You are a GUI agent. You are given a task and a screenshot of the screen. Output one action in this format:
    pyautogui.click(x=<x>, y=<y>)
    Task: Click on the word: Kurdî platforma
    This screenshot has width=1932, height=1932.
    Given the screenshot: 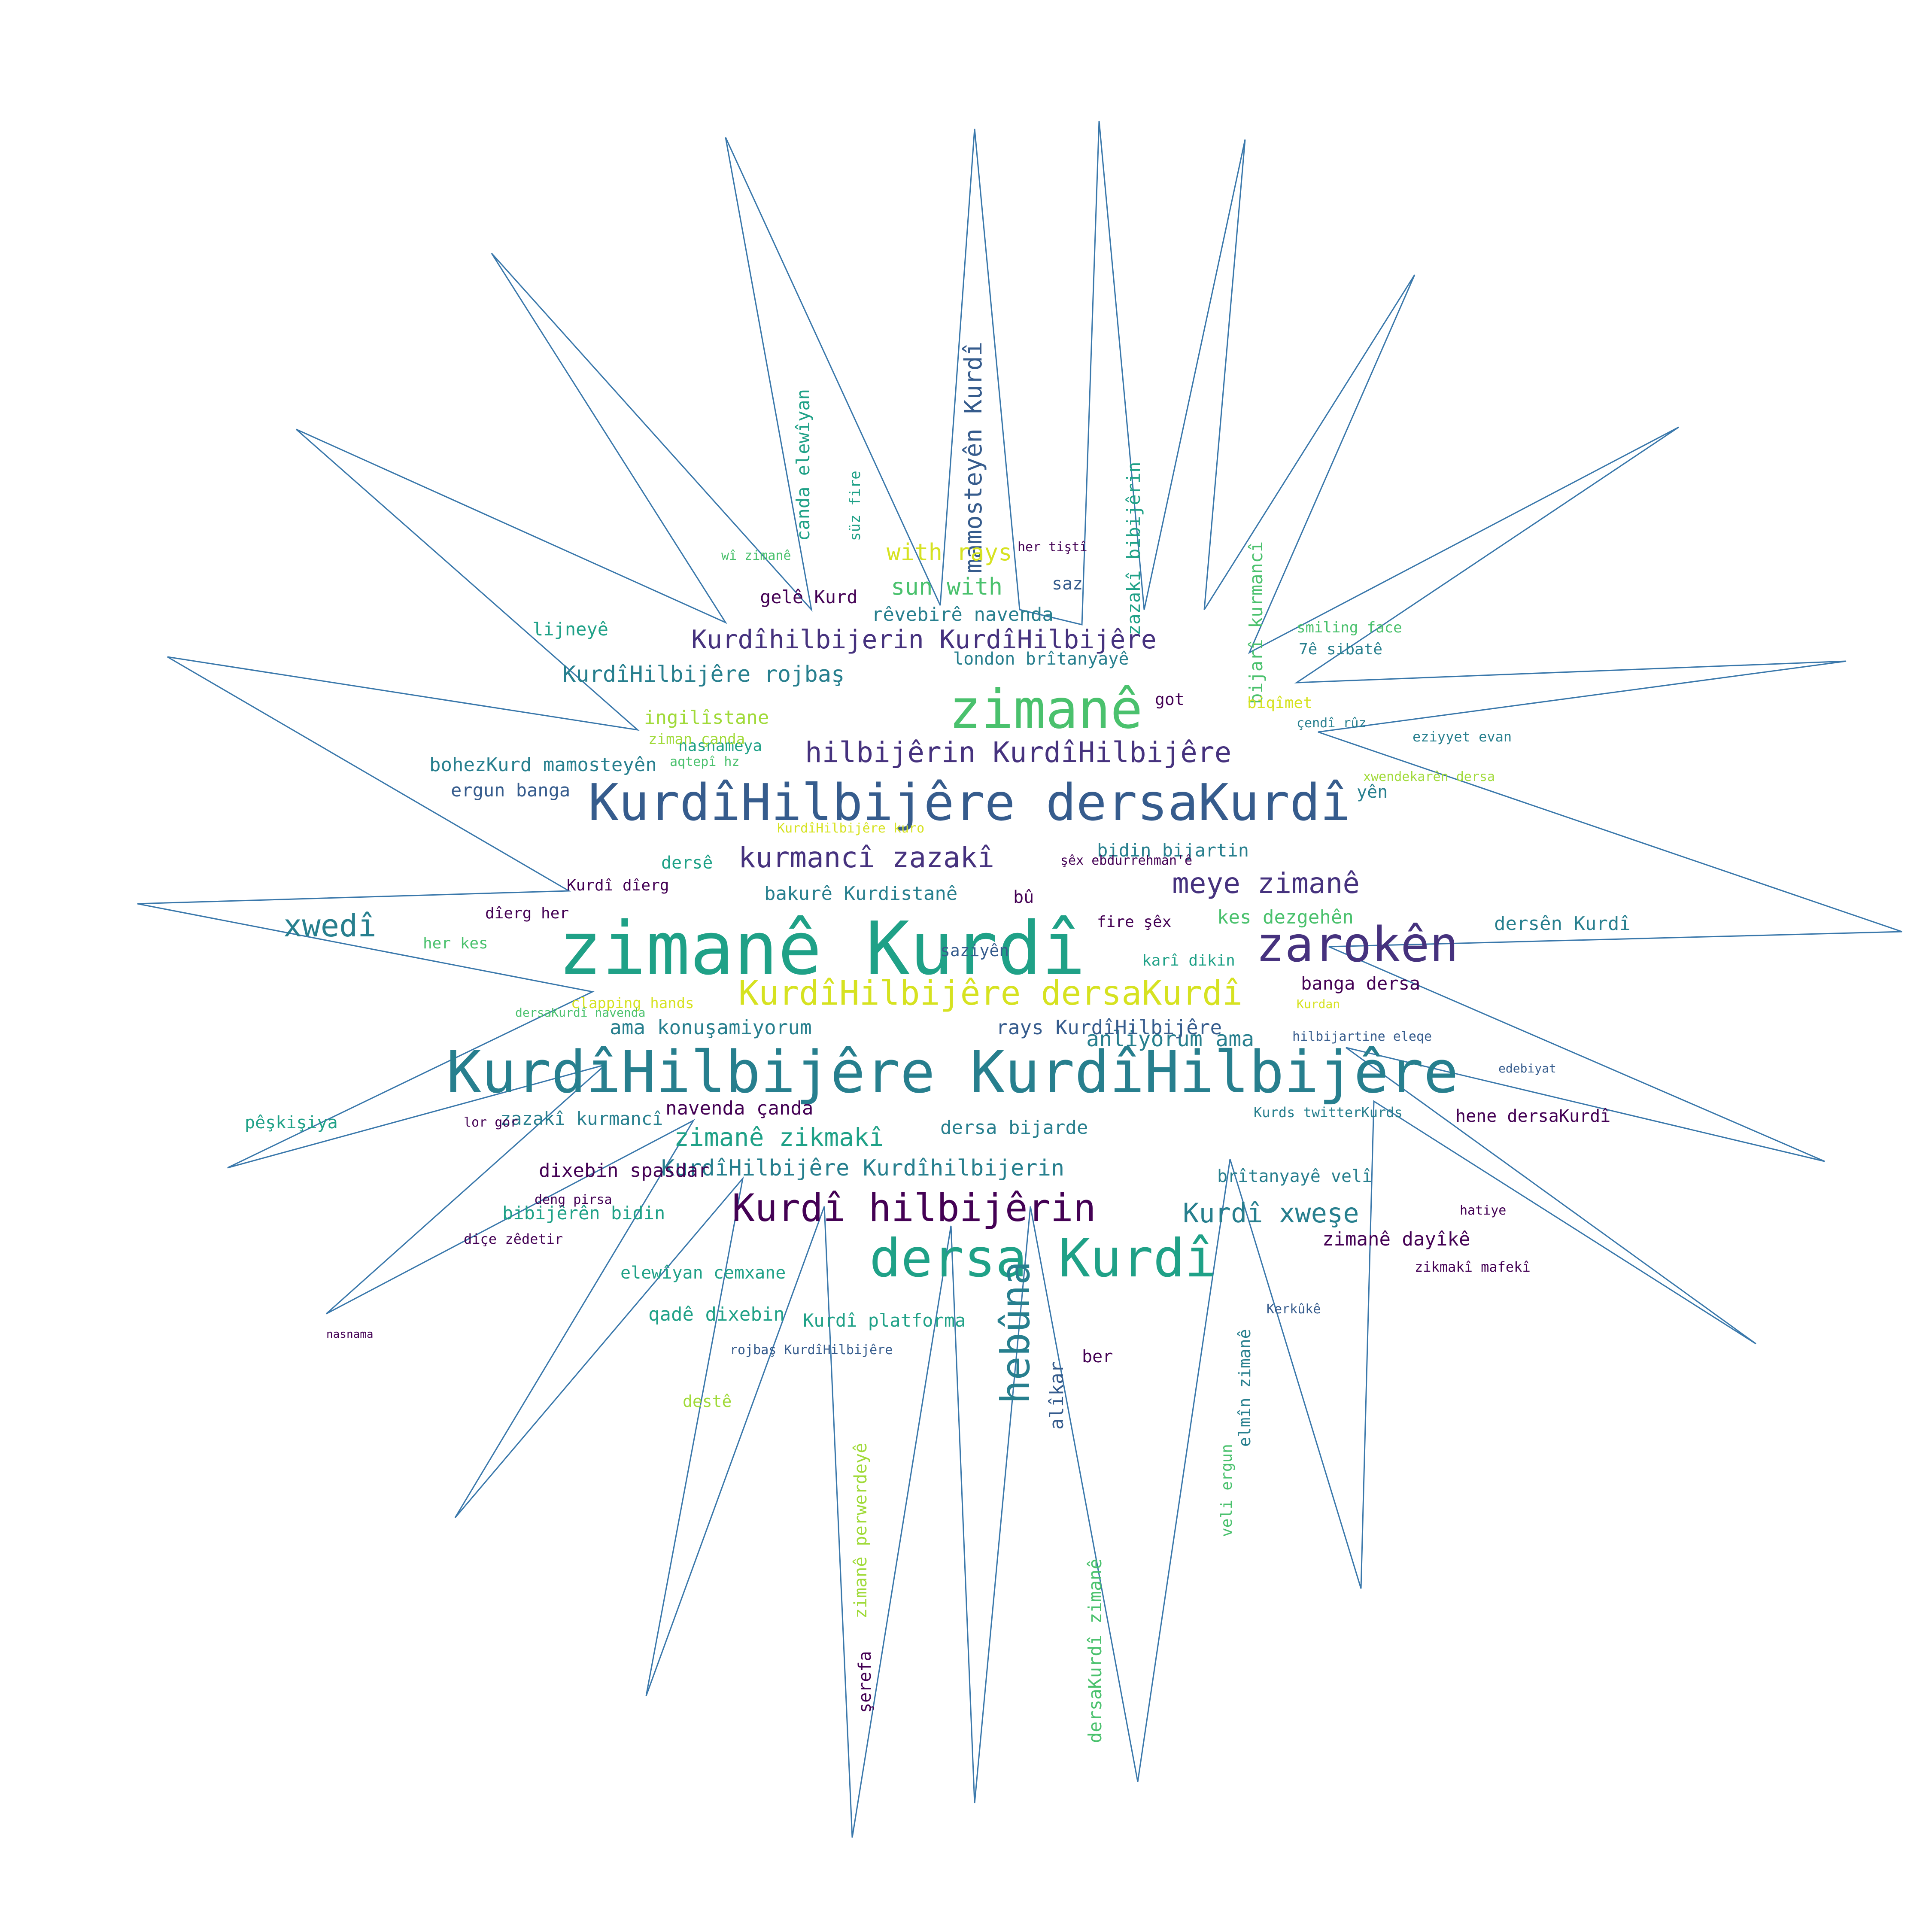 What is the action you would take?
    pyautogui.click(x=885, y=1320)
    